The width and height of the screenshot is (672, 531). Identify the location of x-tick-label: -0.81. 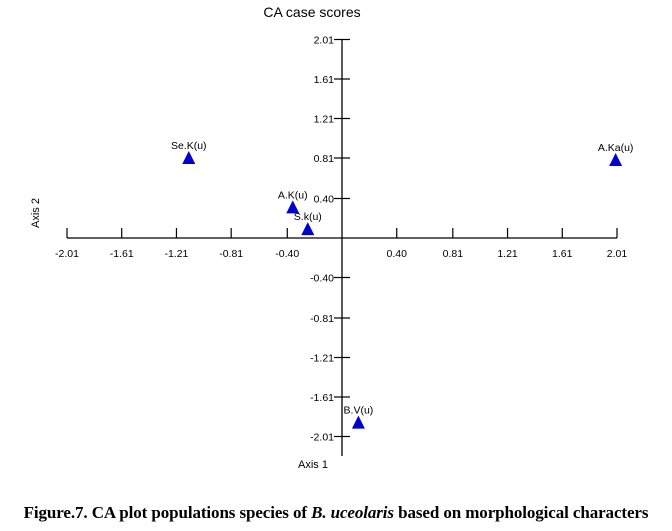
(231, 254).